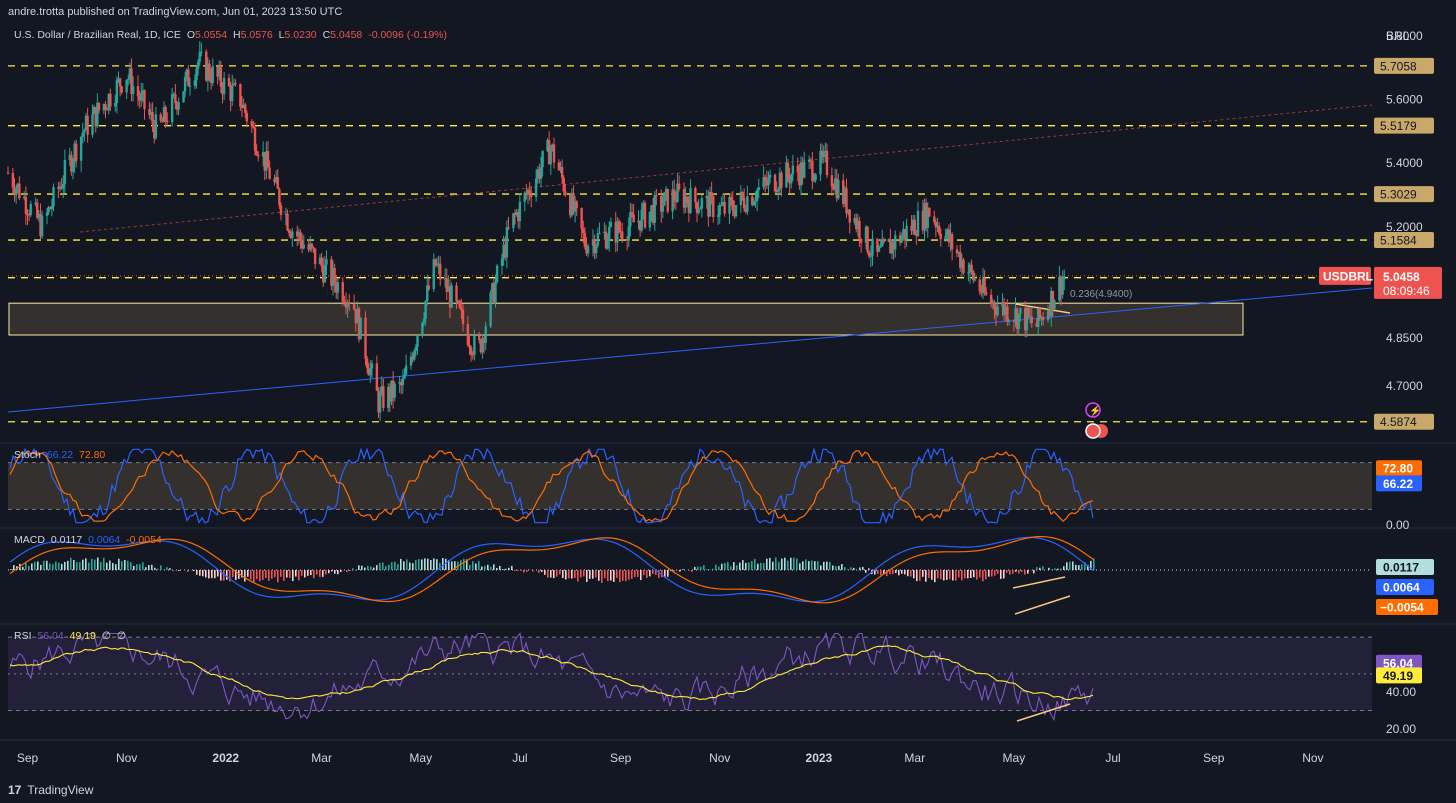 The image size is (1456, 803). Describe the element at coordinates (15, 790) in the screenshot. I see `tradingview-logo-icon: 17` at that location.